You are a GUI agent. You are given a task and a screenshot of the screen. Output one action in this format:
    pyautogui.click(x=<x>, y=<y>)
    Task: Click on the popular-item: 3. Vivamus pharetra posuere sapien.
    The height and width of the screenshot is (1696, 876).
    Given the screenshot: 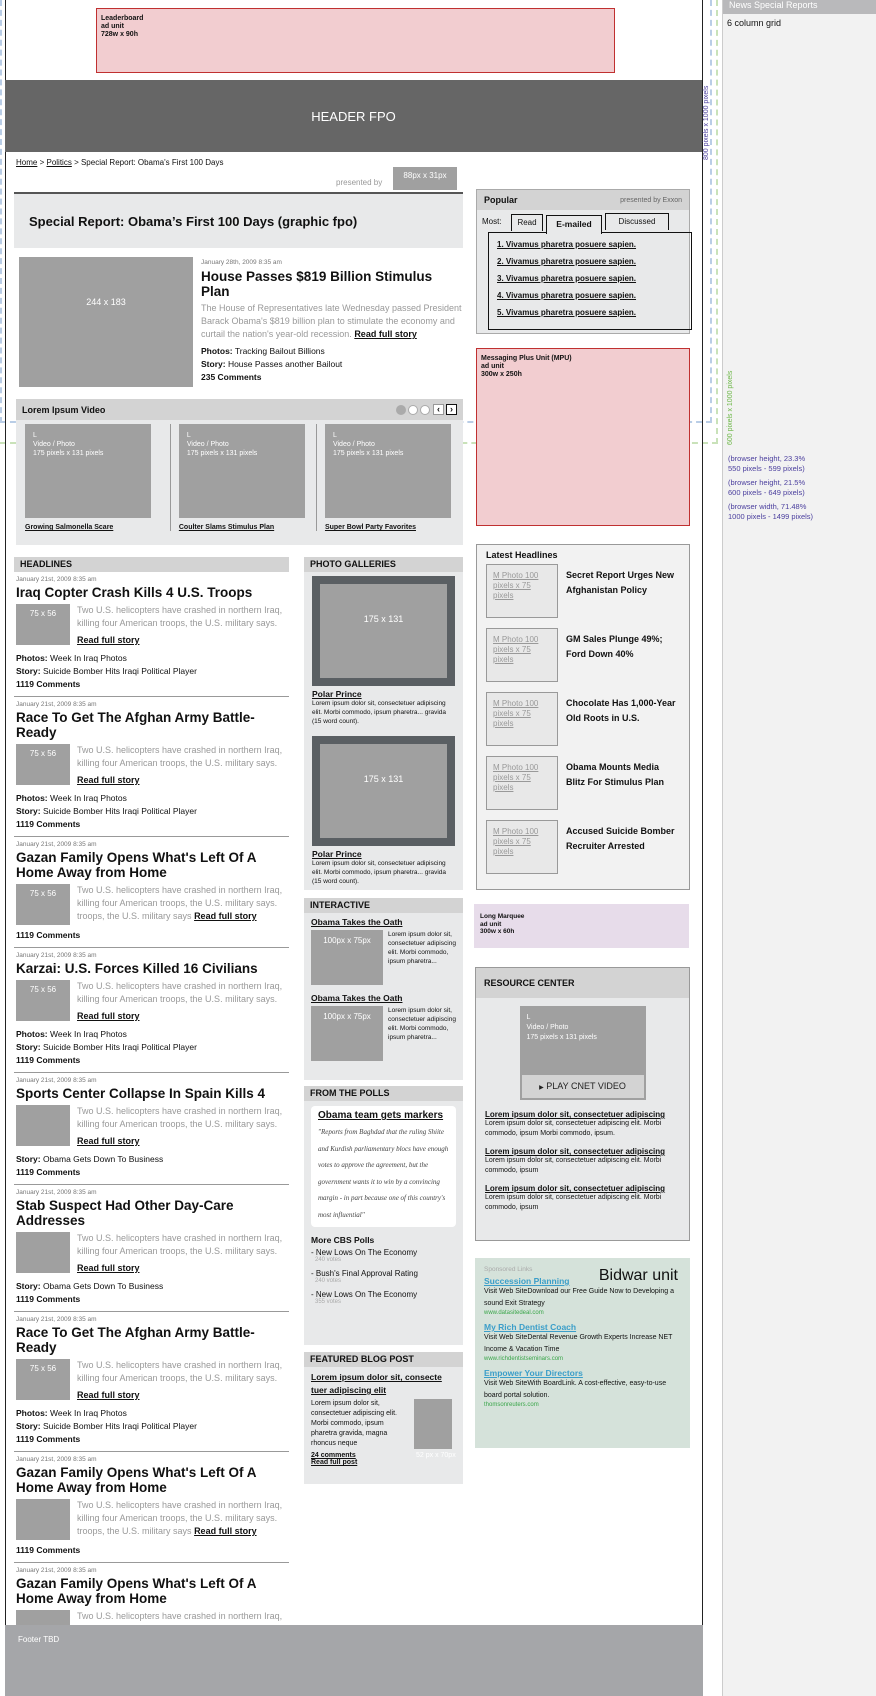 What is the action you would take?
    pyautogui.click(x=567, y=278)
    